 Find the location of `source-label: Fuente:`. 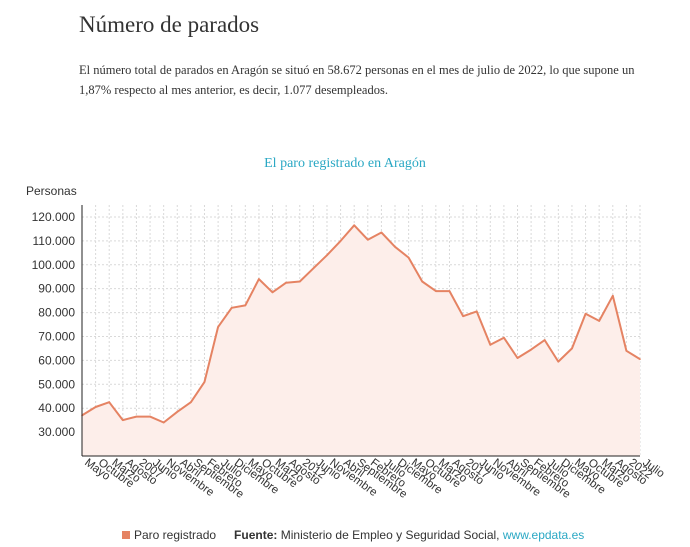

source-label: Fuente: is located at coordinates (256, 535).